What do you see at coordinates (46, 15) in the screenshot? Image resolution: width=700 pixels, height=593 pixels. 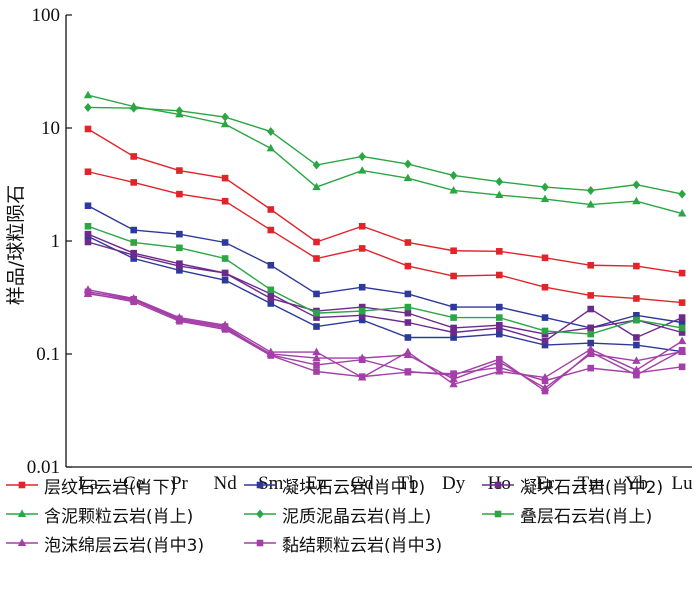 I see `y-tick-label: 100` at bounding box center [46, 15].